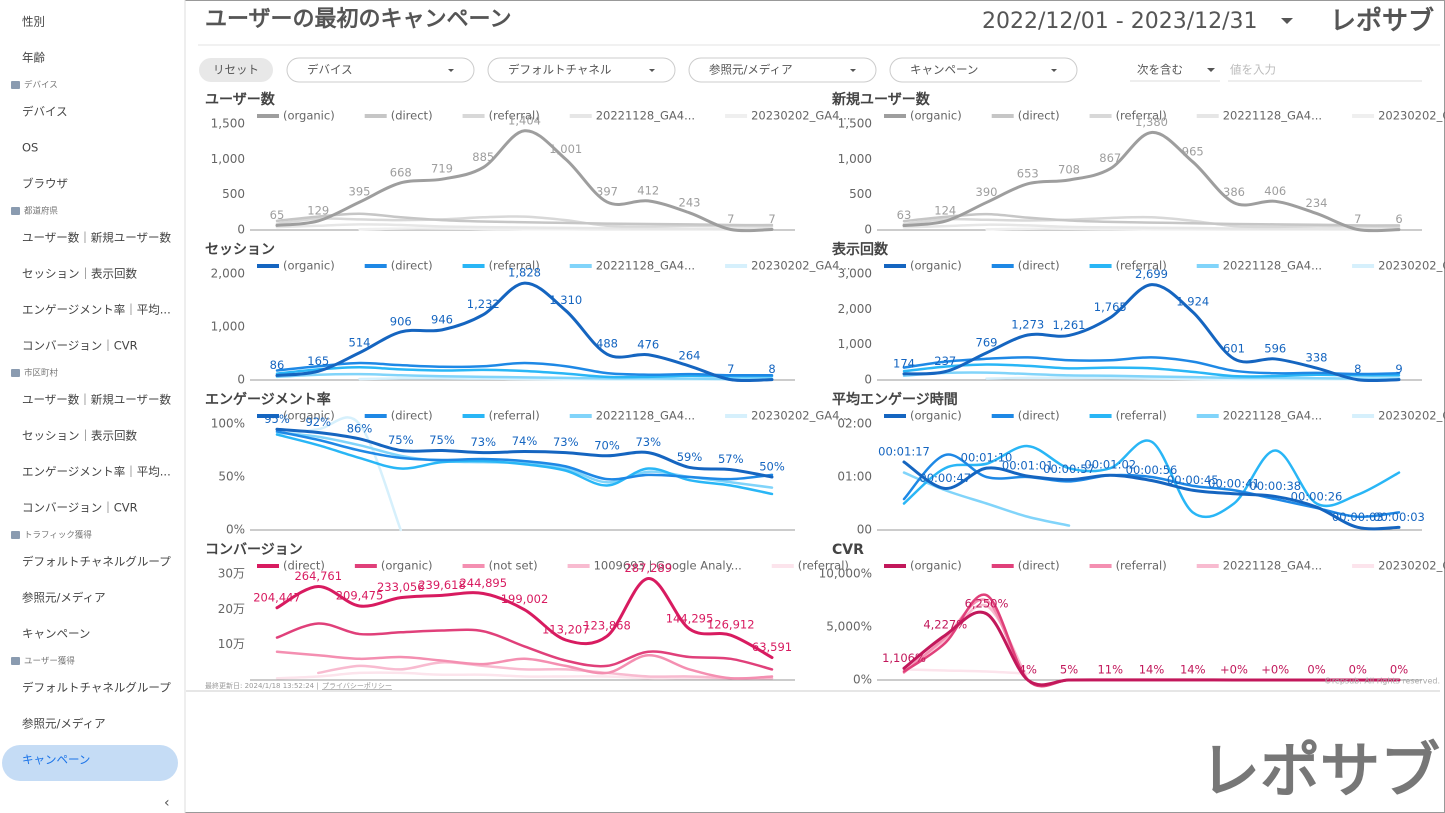 The height and width of the screenshot is (813, 1445). I want to click on data-label: 86, so click(277, 365).